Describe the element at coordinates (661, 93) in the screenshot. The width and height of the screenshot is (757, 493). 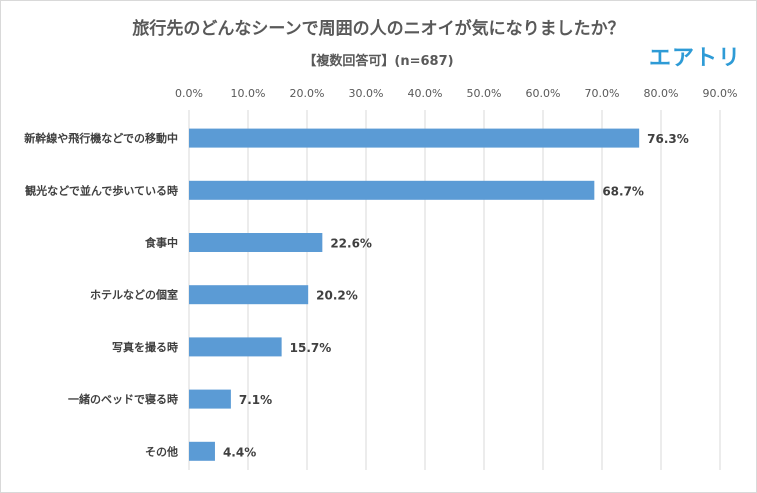
I see `x-tick-label: 80.0%` at that location.